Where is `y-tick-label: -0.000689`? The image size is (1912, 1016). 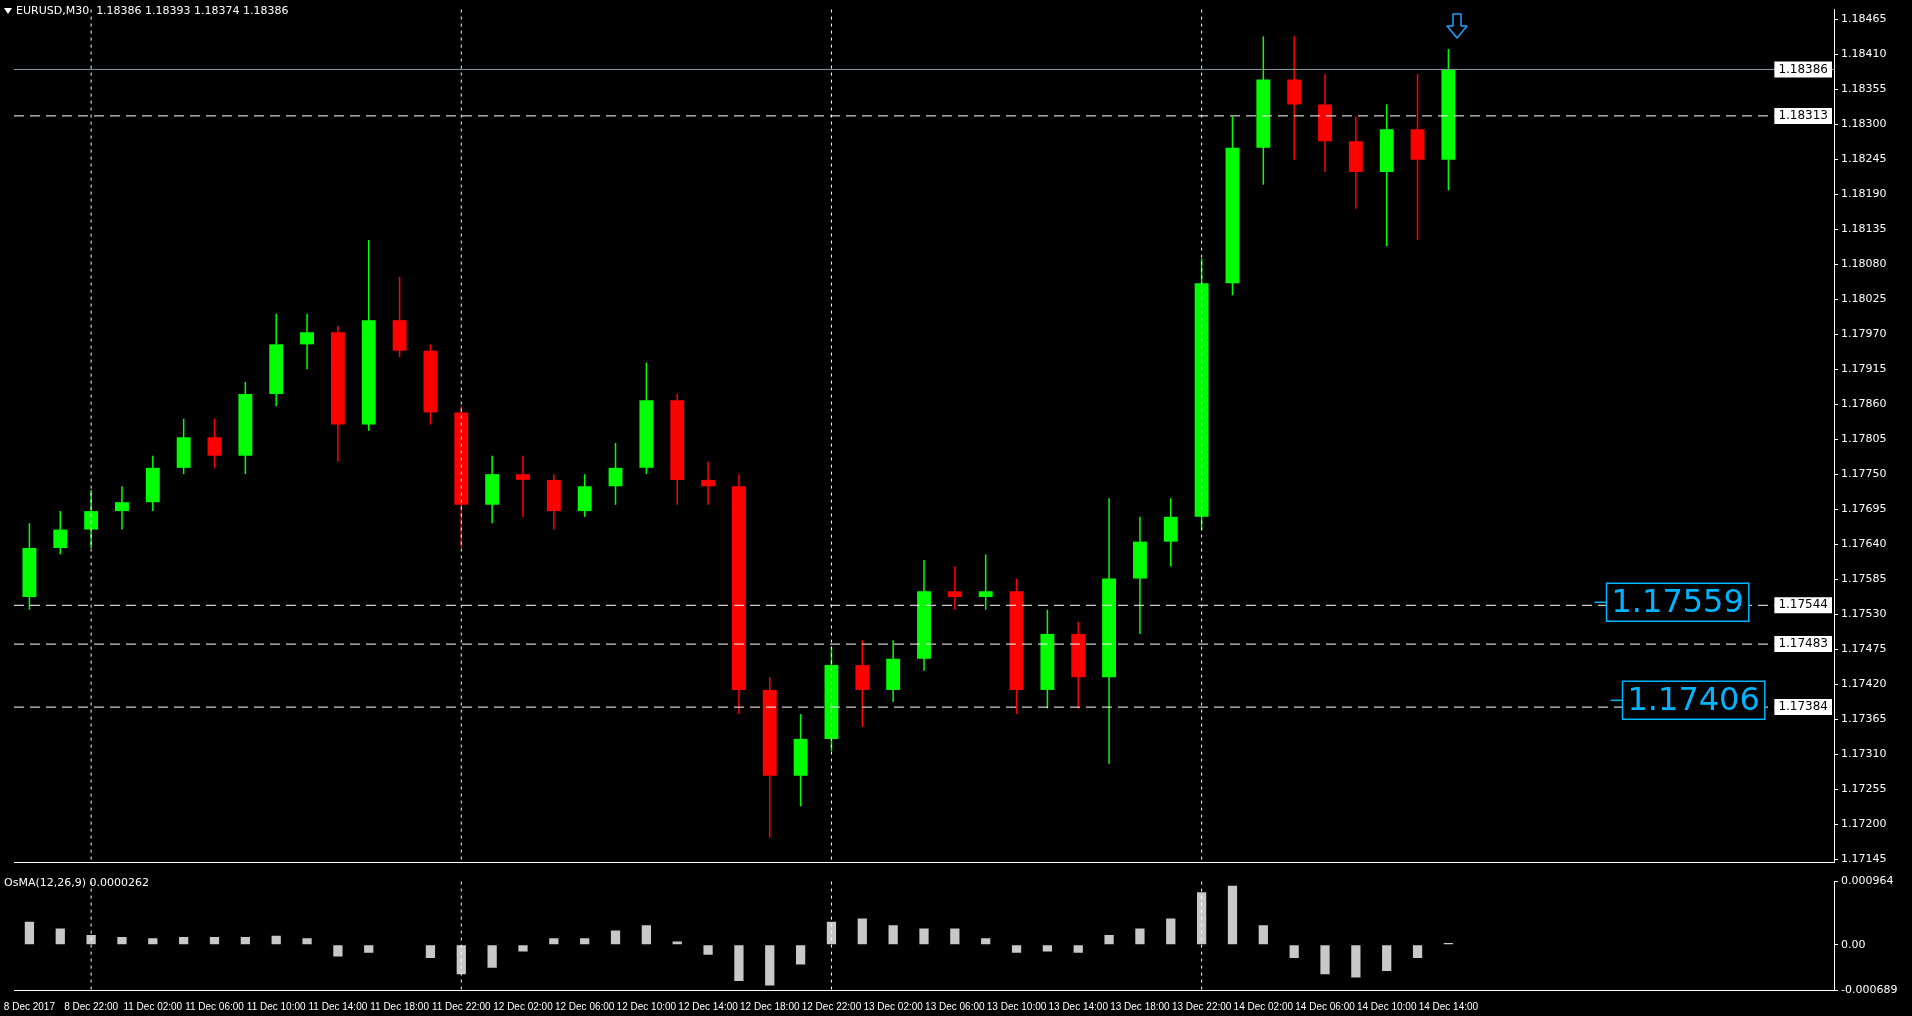 y-tick-label: -0.000689 is located at coordinates (1869, 989).